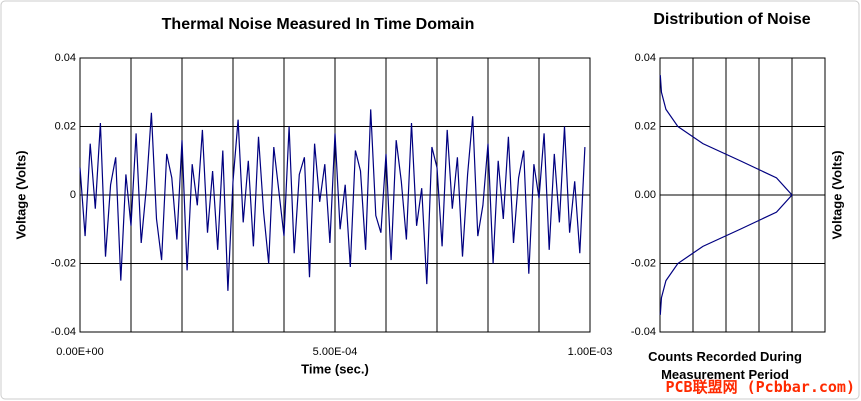 Image resolution: width=861 pixels, height=401 pixels. Describe the element at coordinates (590, 352) in the screenshot. I see `x-tick-label: 1.00E-03` at that location.